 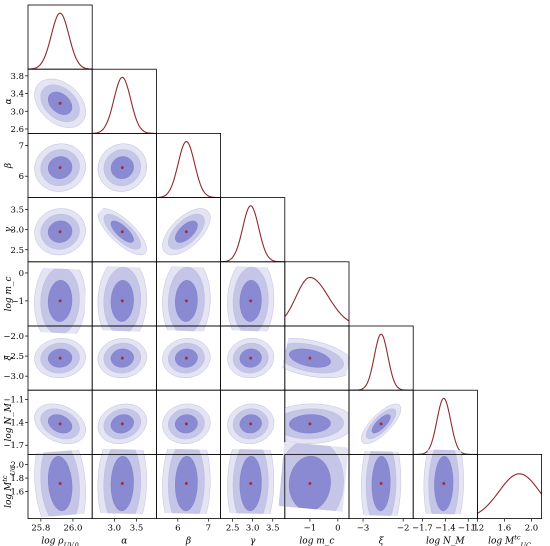 I want to click on panel-rho-vs-xi: −3.0 −2.5 −2.0 ξ, so click(x=48, y=358).